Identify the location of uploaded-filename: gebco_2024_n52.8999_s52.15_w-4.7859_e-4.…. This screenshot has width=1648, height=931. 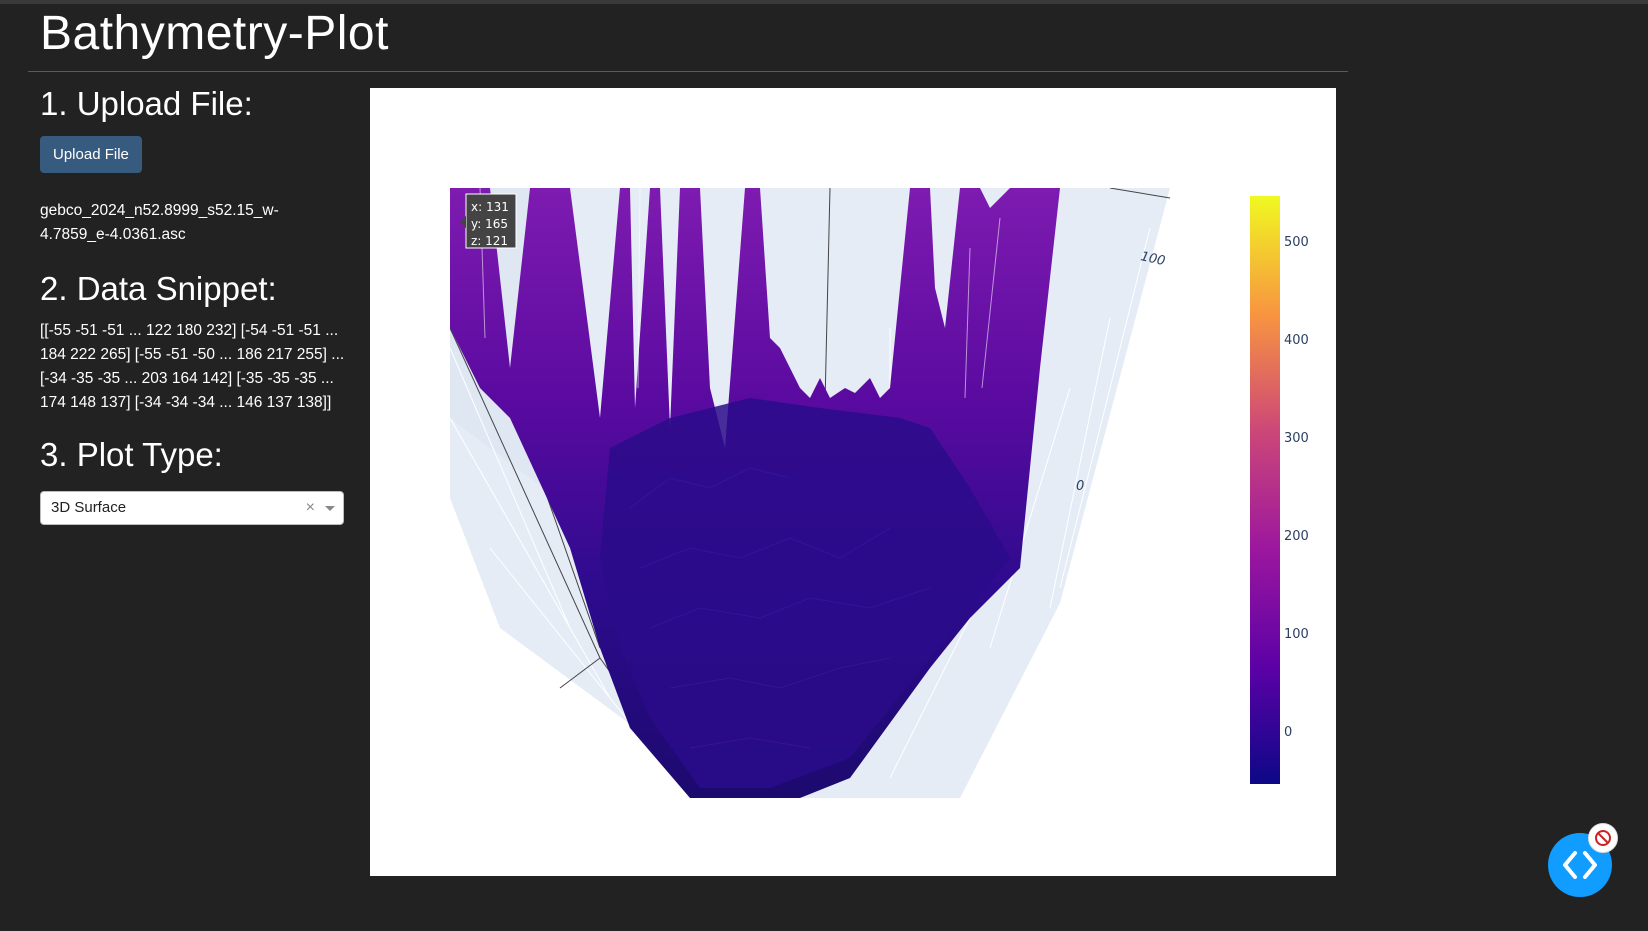
(159, 222).